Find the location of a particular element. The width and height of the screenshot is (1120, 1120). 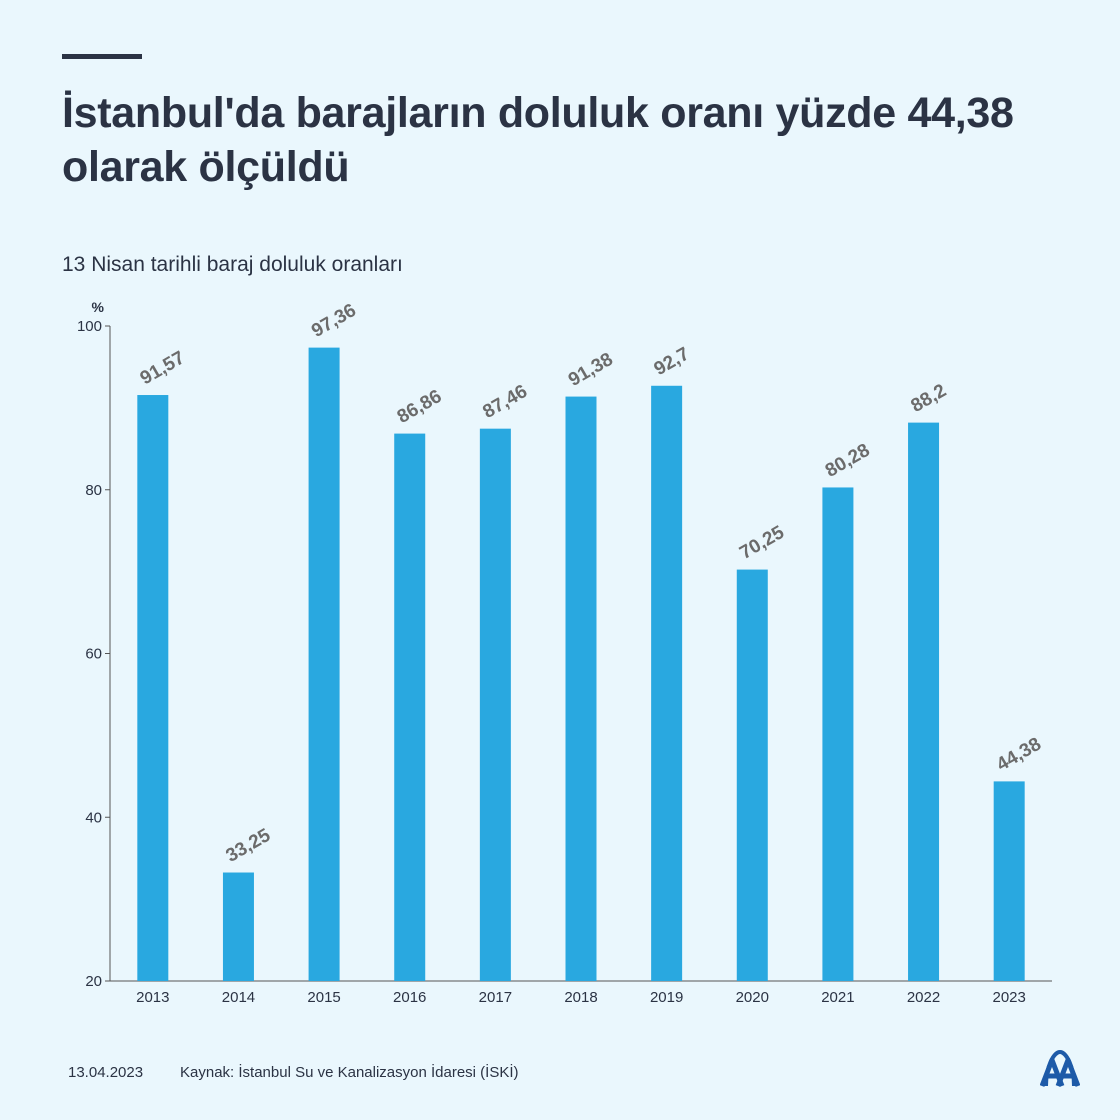

y-tick-label: 40 is located at coordinates (93, 817).